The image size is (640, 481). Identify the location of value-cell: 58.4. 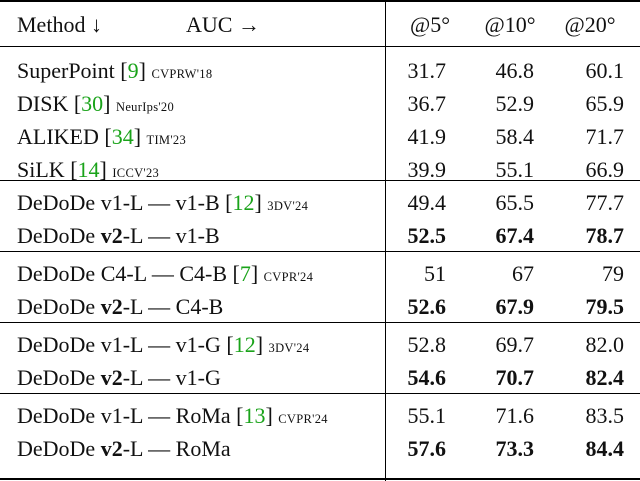
(515, 136).